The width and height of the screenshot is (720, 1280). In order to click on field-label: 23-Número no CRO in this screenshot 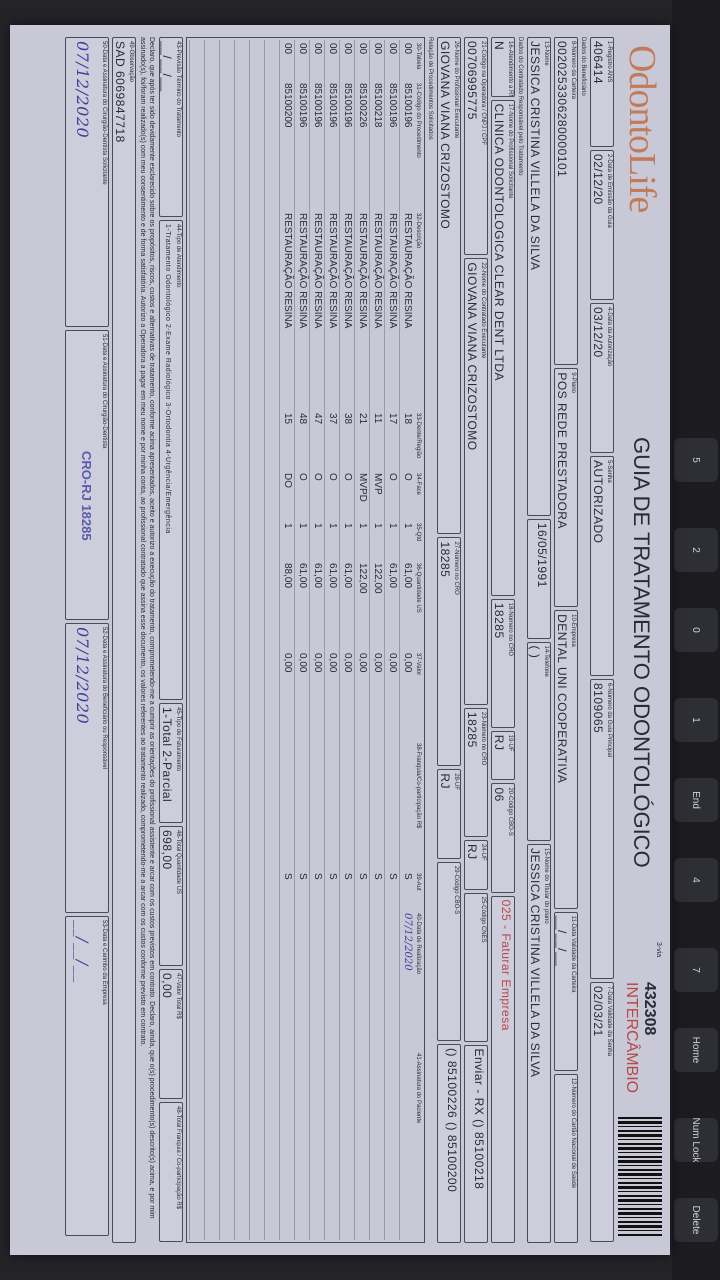, I will do `click(483, 738)`.